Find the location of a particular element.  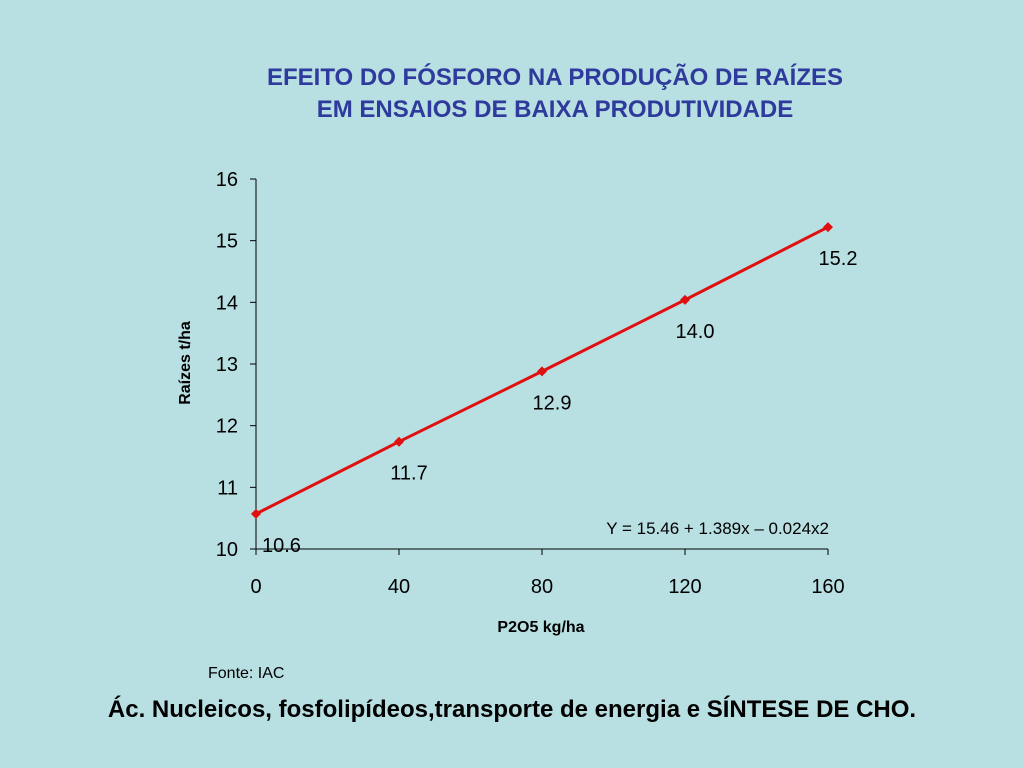

y-tick-label: 13 is located at coordinates (227, 365).